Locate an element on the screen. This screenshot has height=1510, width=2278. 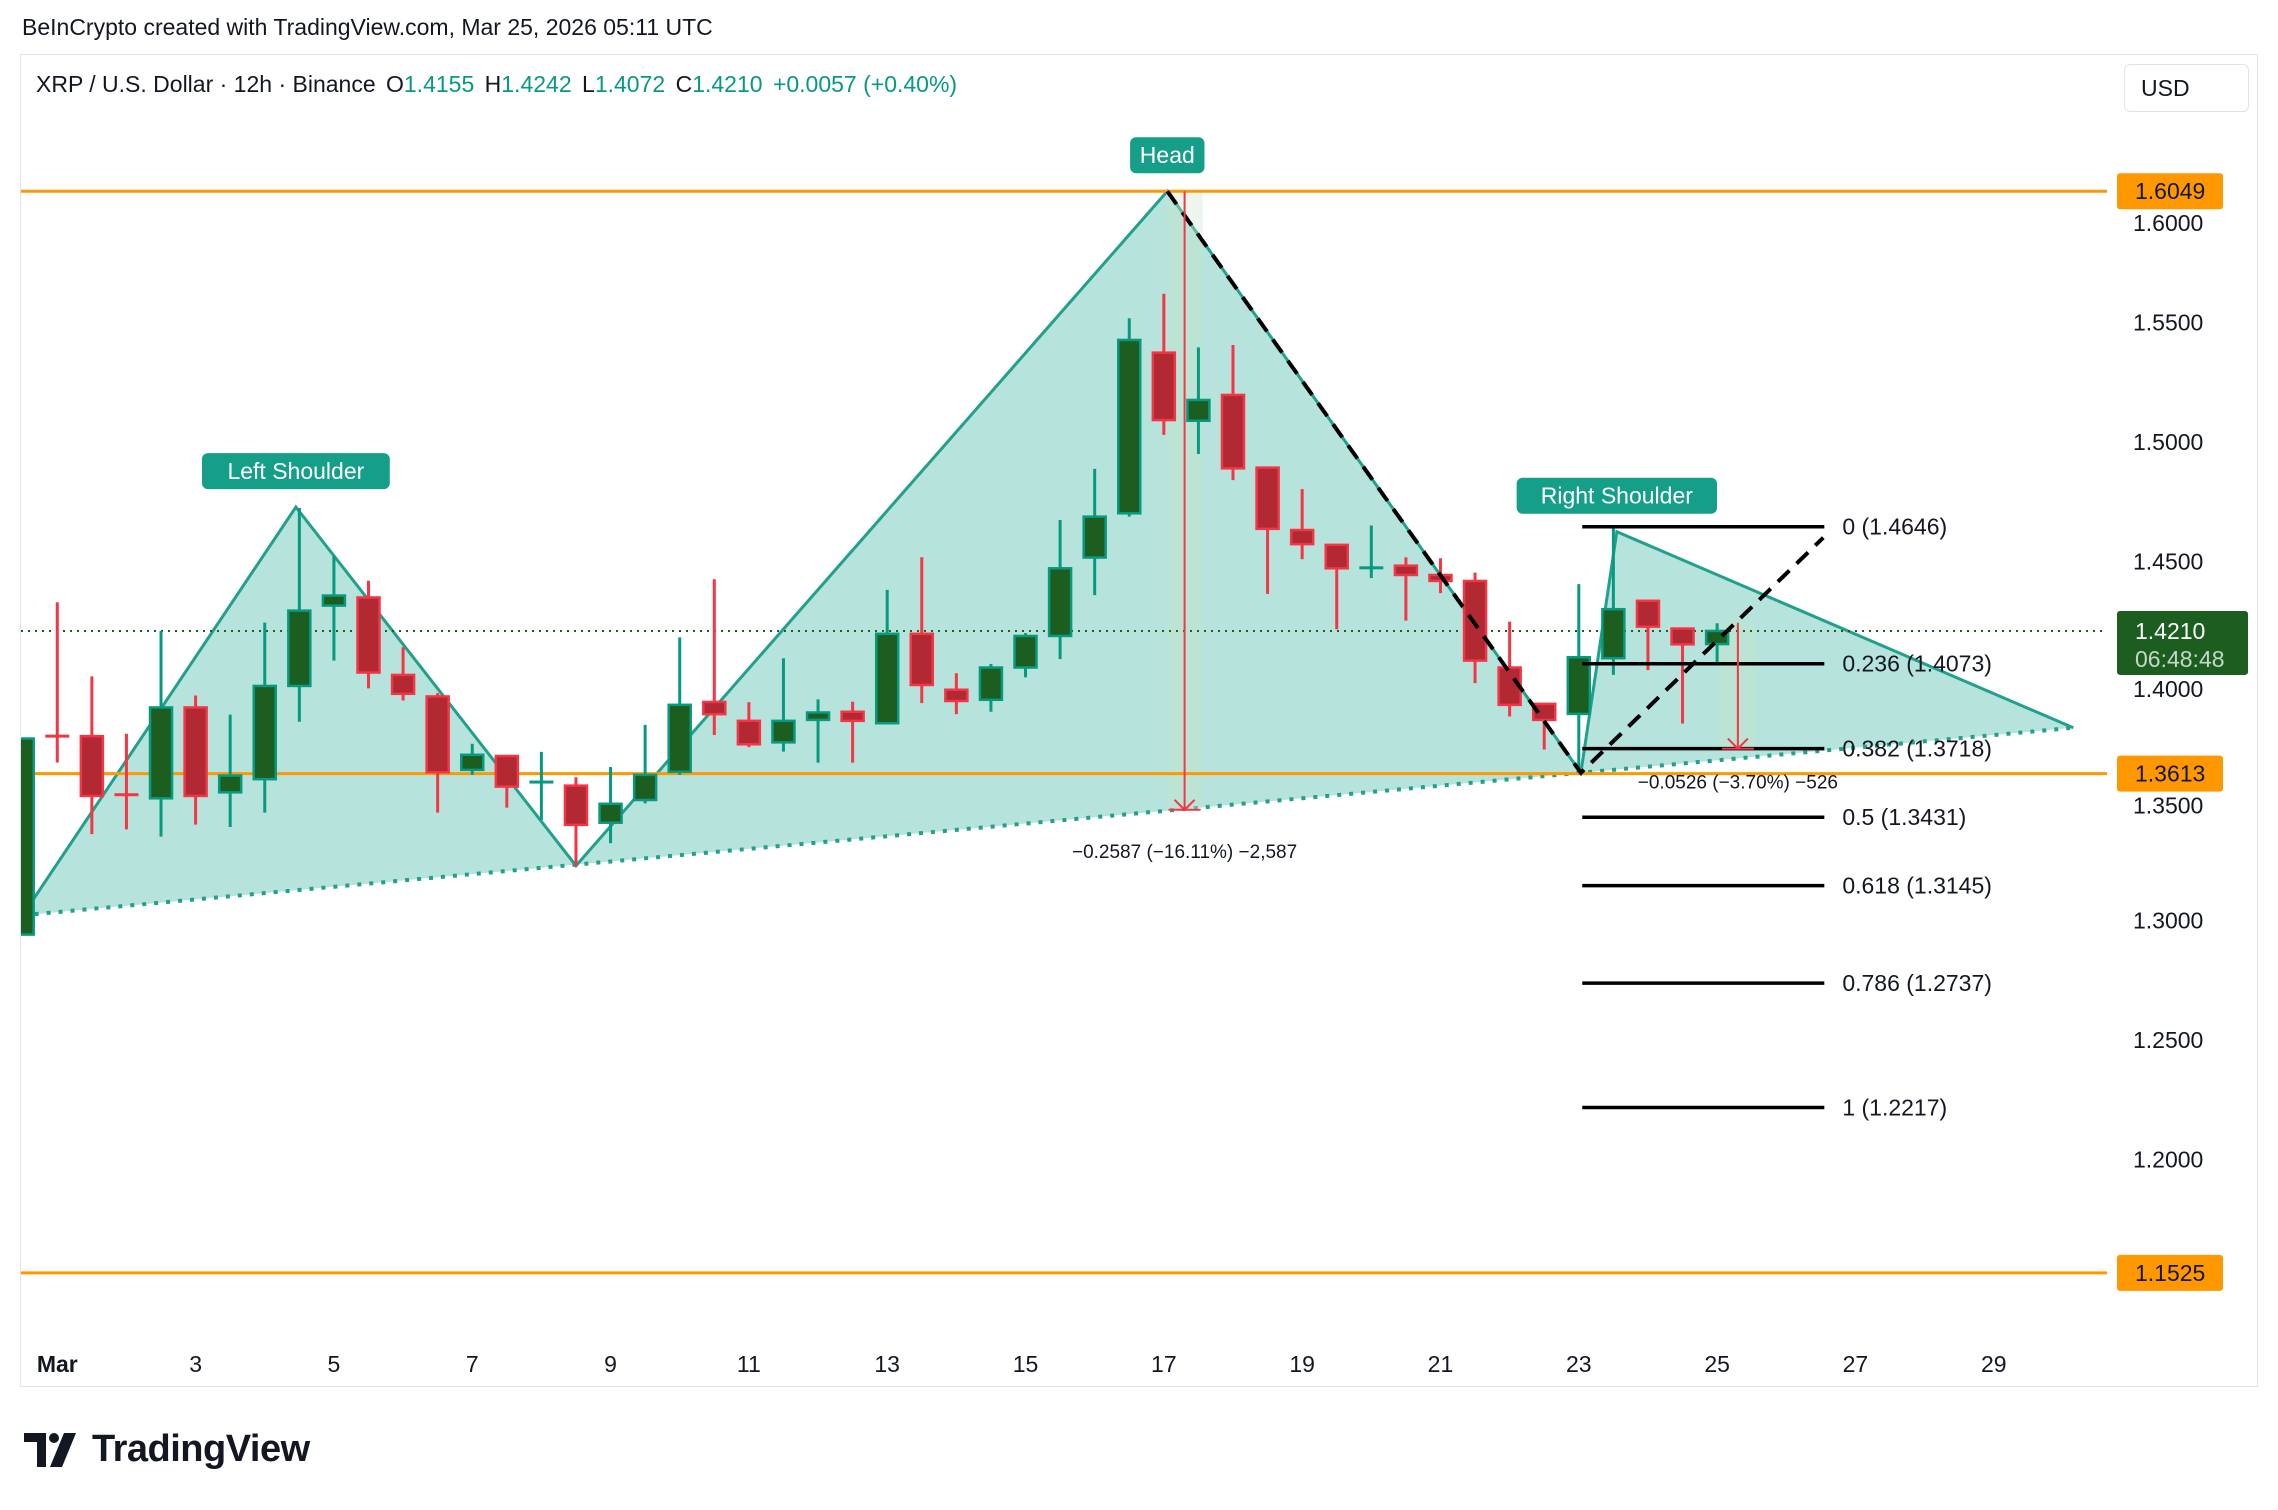
fib-trend-line is located at coordinates (1495, 483).